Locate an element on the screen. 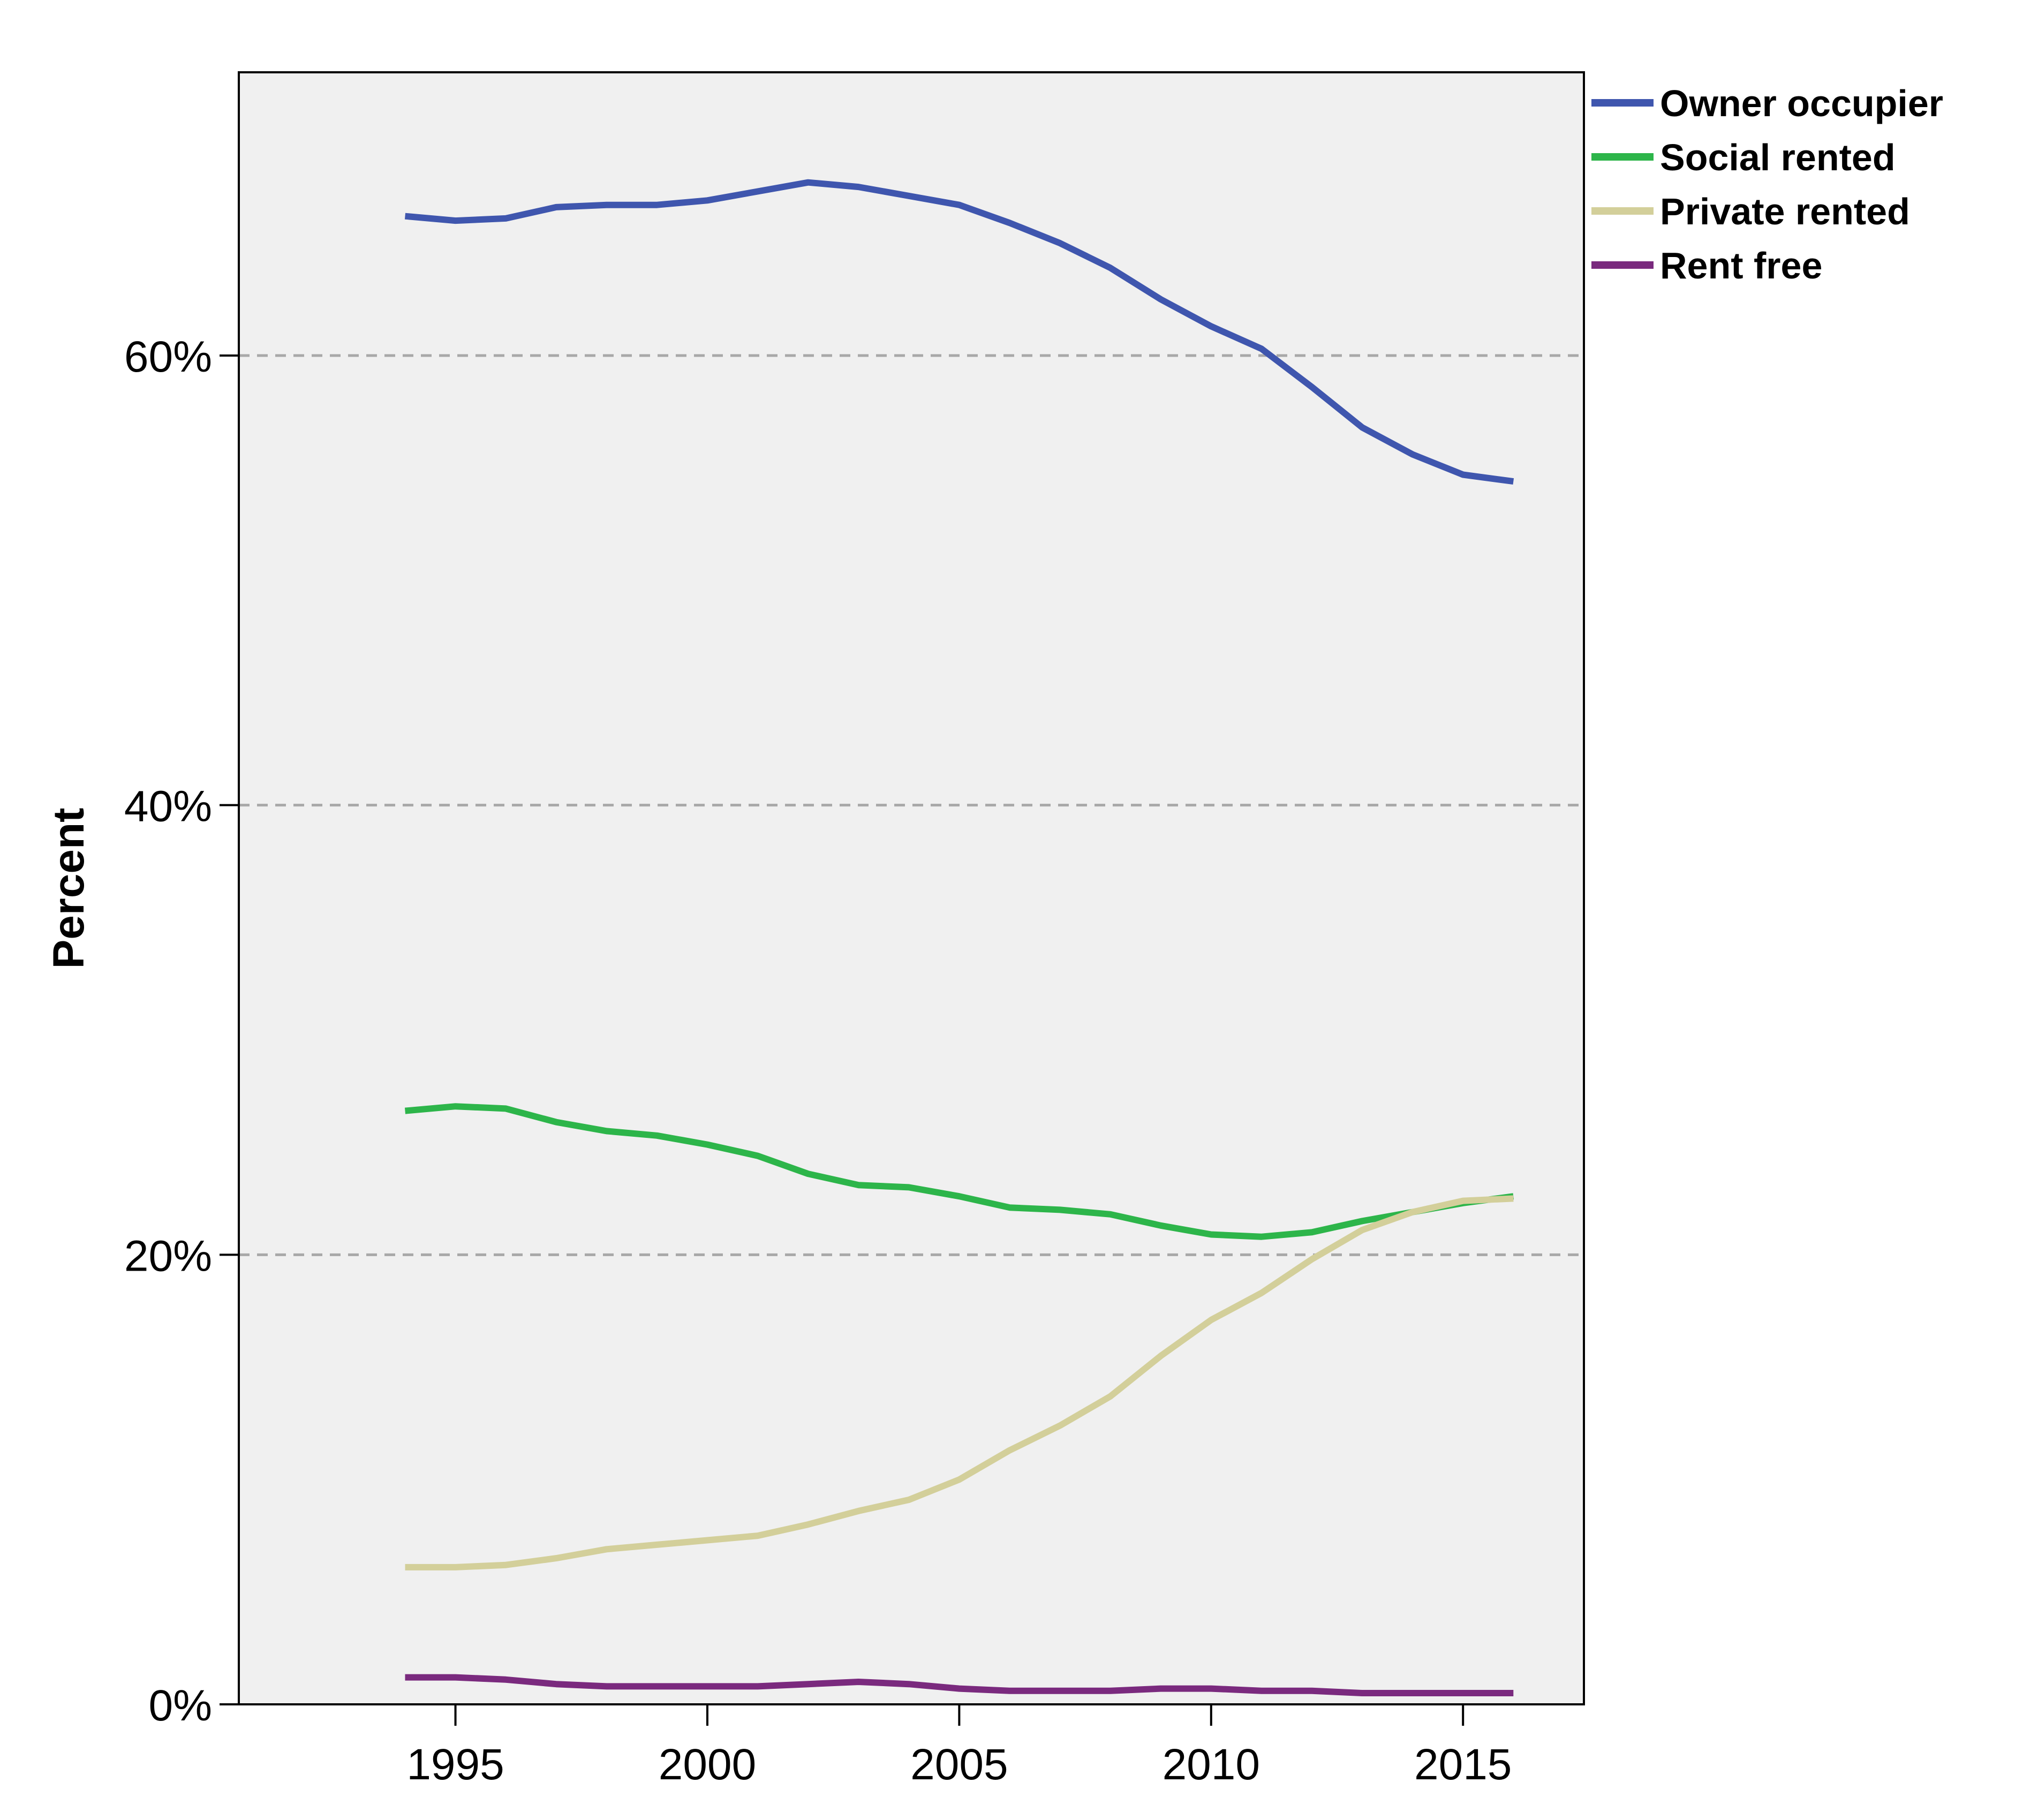 This screenshot has width=2038, height=1820. y-tick-label-20pct: 20% is located at coordinates (168, 1256).